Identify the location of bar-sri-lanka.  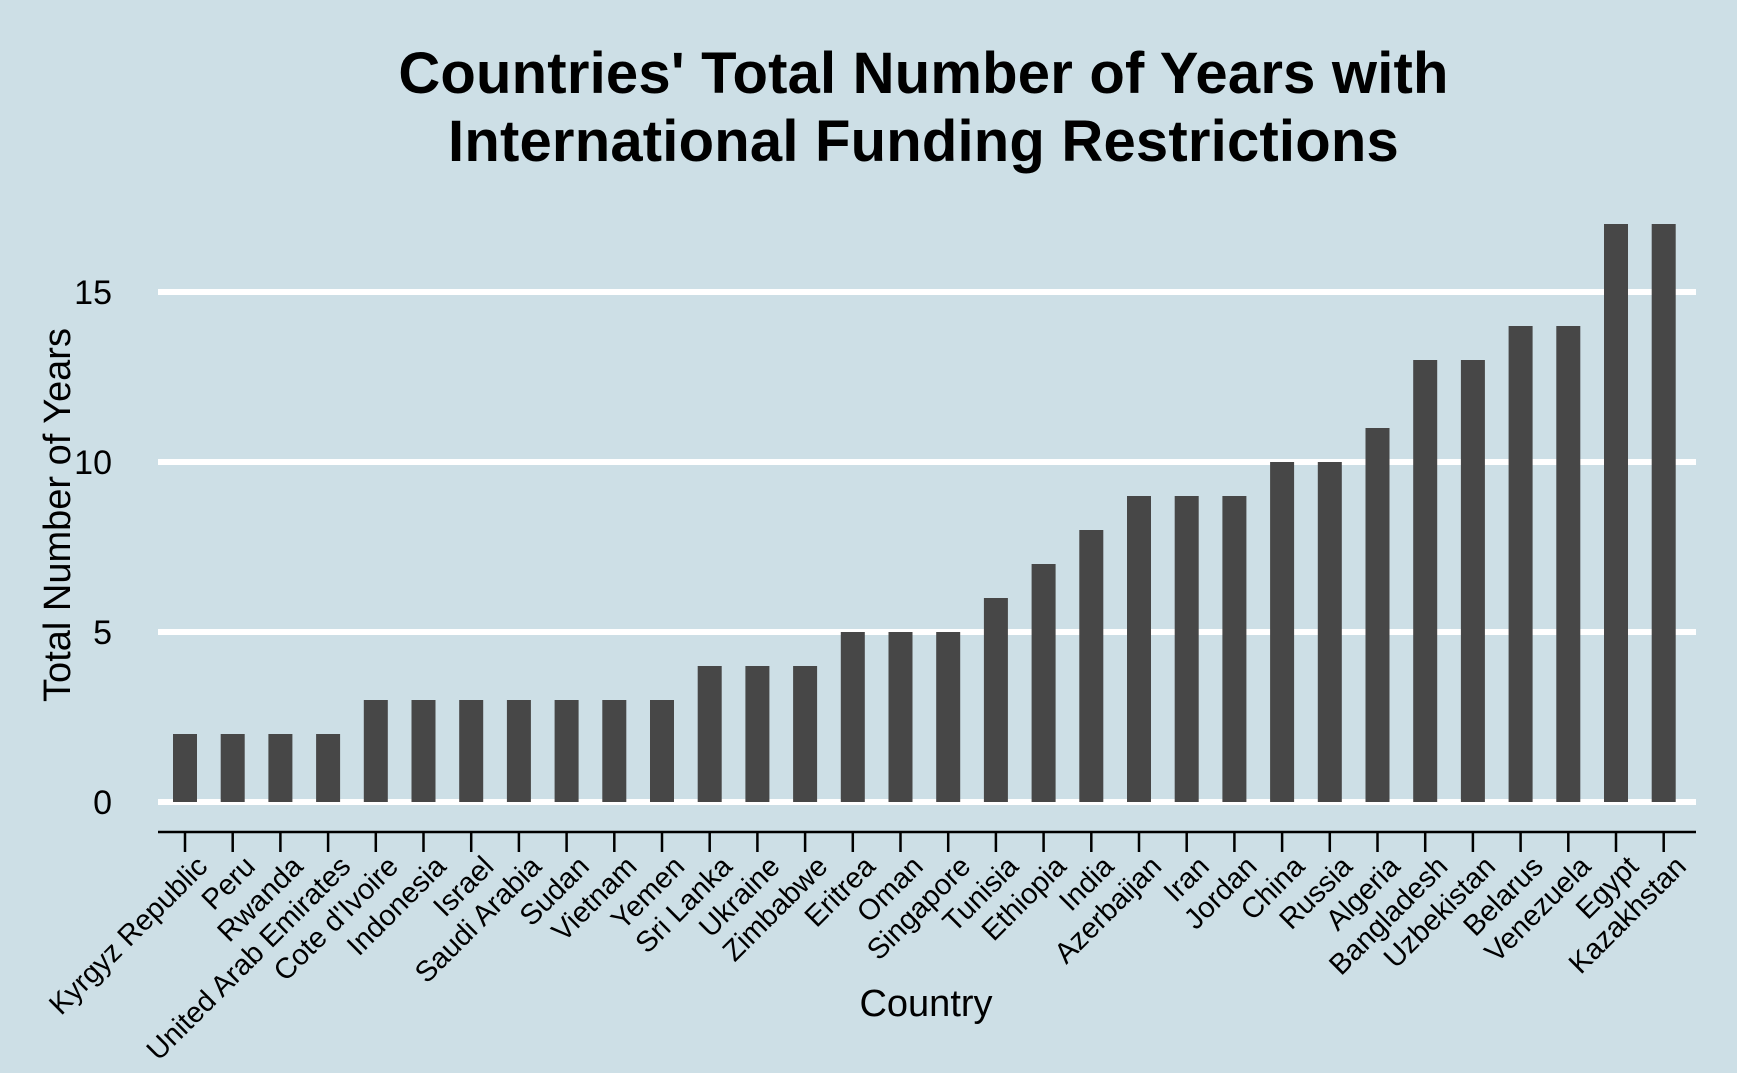
(709, 734).